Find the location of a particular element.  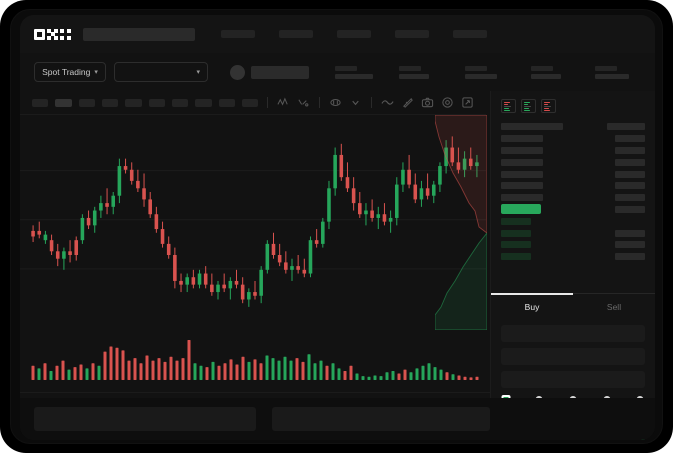

search-input is located at coordinates (139, 34).